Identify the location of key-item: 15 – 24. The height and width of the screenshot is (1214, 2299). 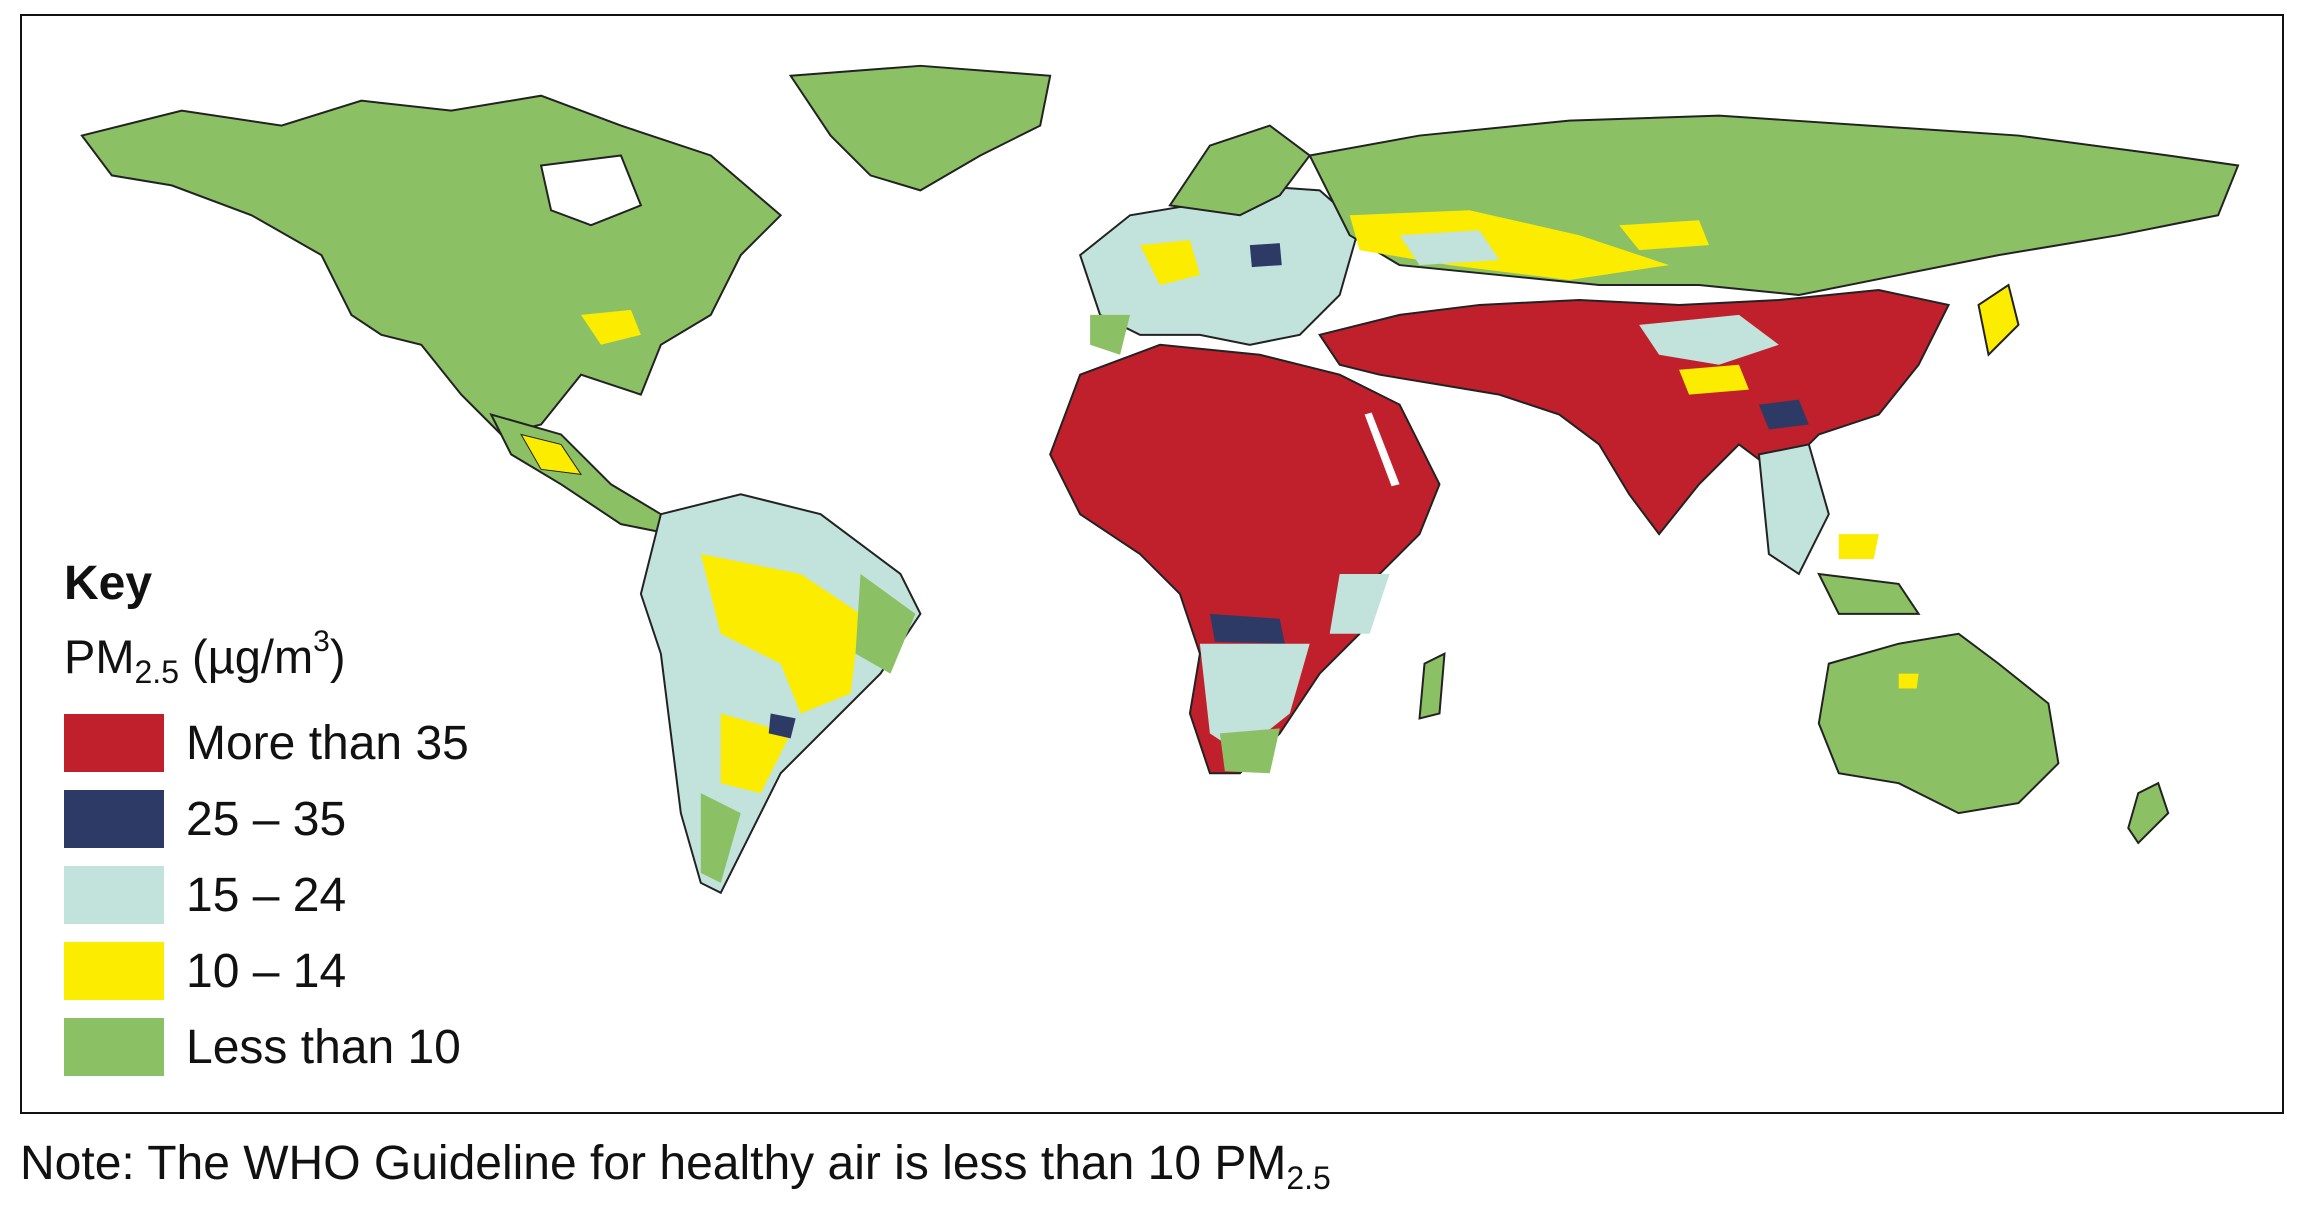
(266, 895).